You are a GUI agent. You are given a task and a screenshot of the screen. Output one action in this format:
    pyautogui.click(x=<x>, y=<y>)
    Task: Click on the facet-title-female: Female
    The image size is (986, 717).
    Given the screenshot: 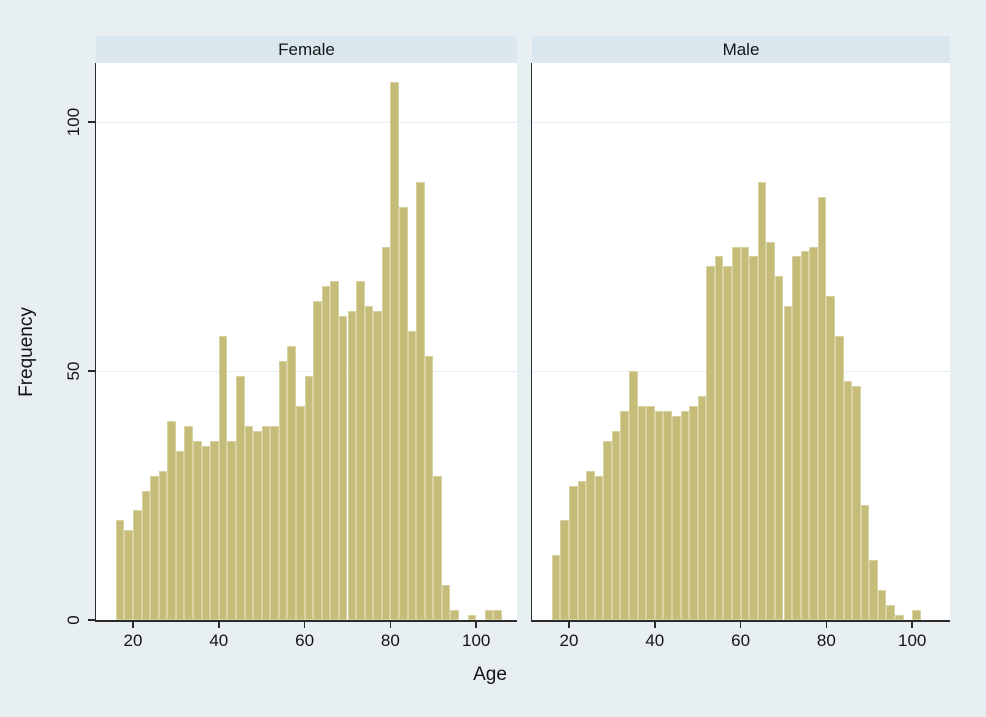 What is the action you would take?
    pyautogui.click(x=306, y=49)
    